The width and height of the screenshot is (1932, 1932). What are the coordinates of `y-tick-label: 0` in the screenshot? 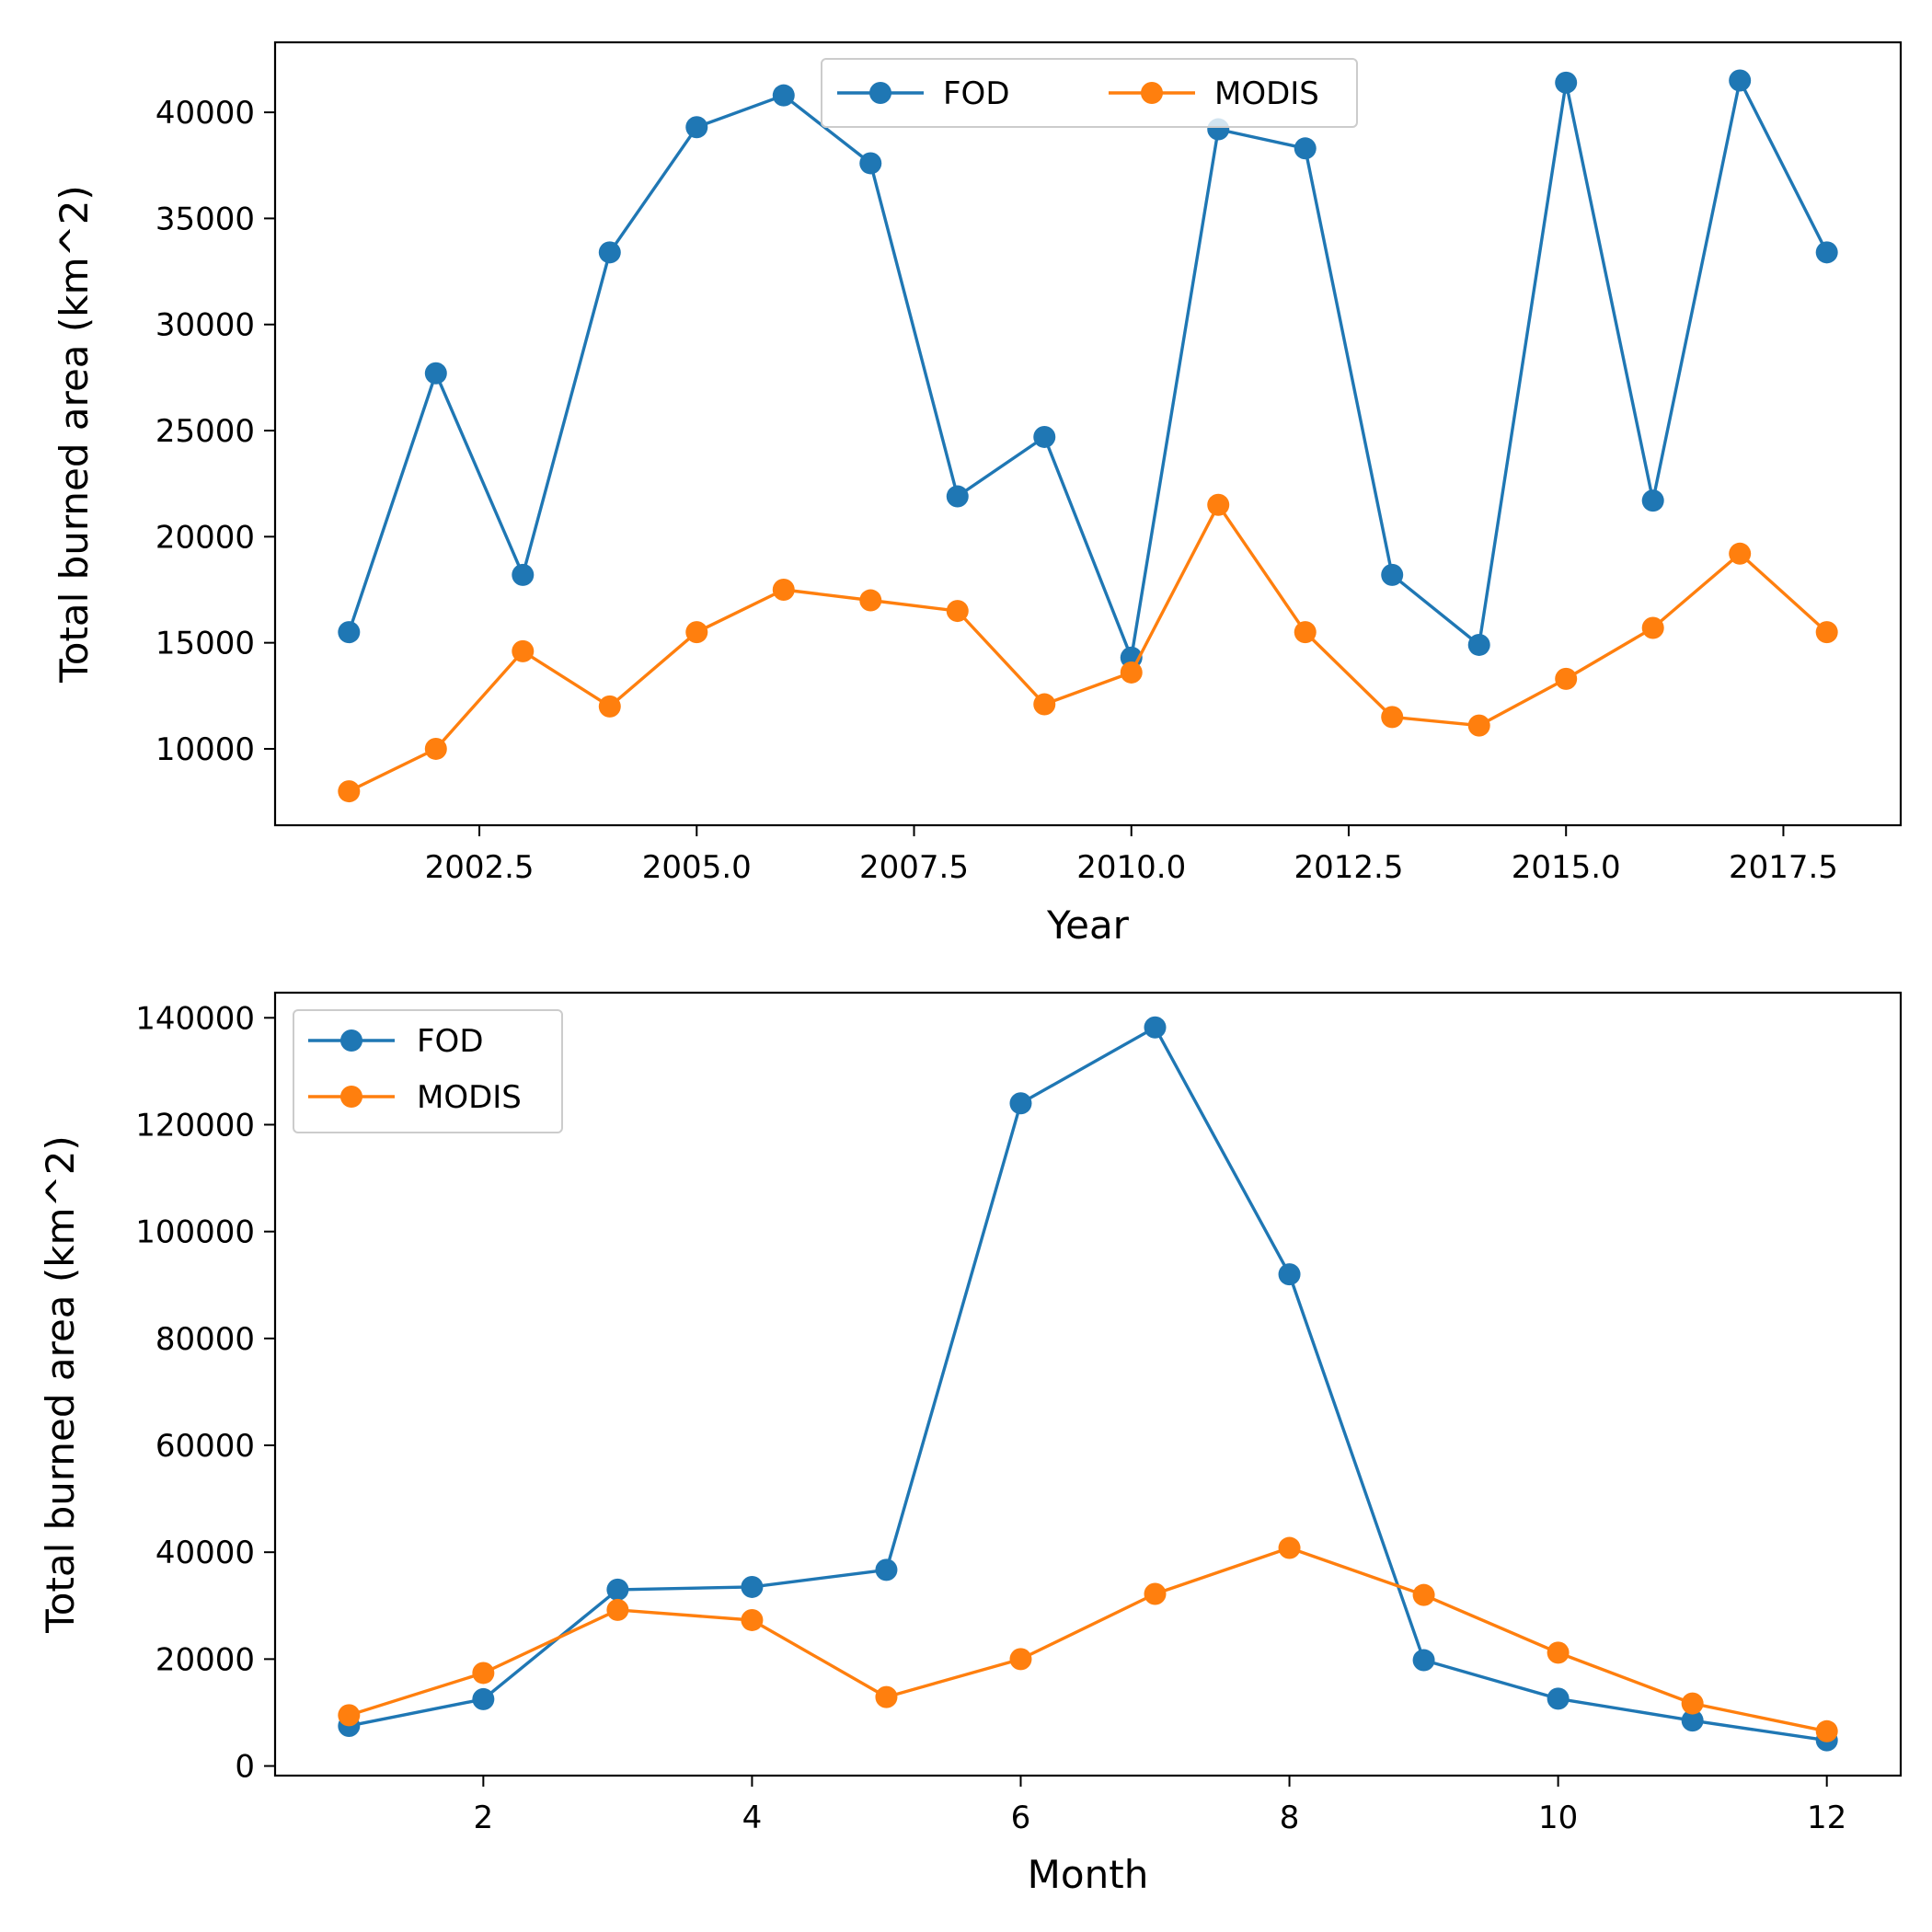 It's located at (245, 1767).